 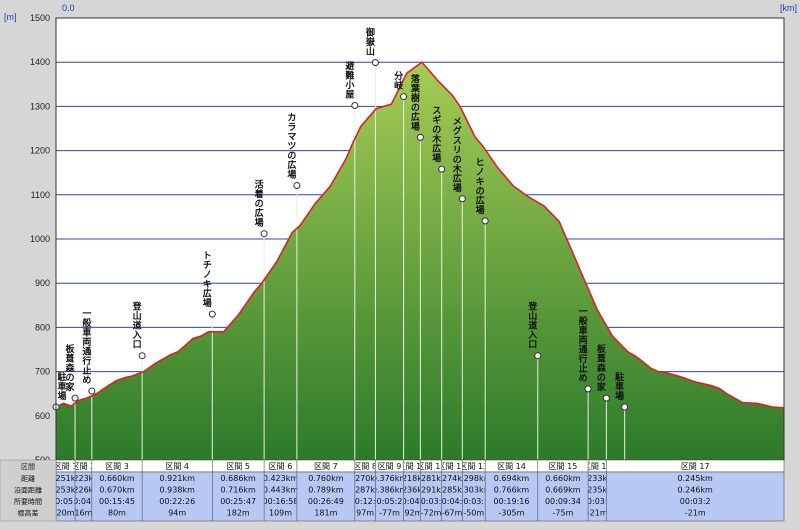 I want to click on segment-column: 区間 16 0.233km 0.235km 00:03:3 -21m, so click(x=598, y=490).